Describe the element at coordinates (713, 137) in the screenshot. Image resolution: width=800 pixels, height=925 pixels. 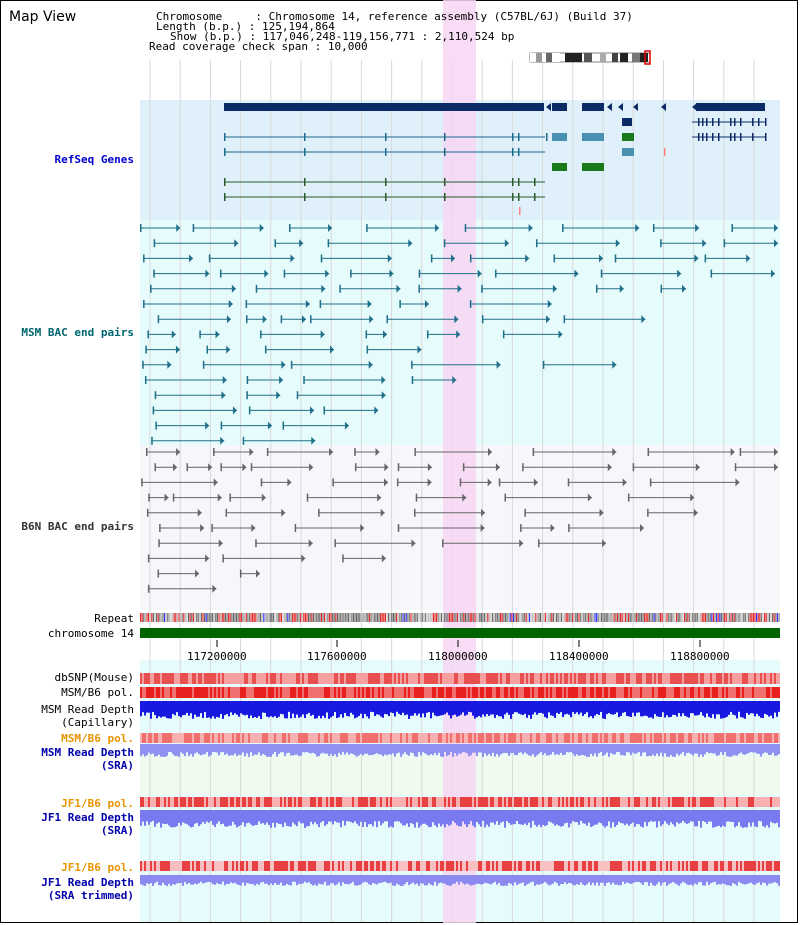
I see `gene-exon` at that location.